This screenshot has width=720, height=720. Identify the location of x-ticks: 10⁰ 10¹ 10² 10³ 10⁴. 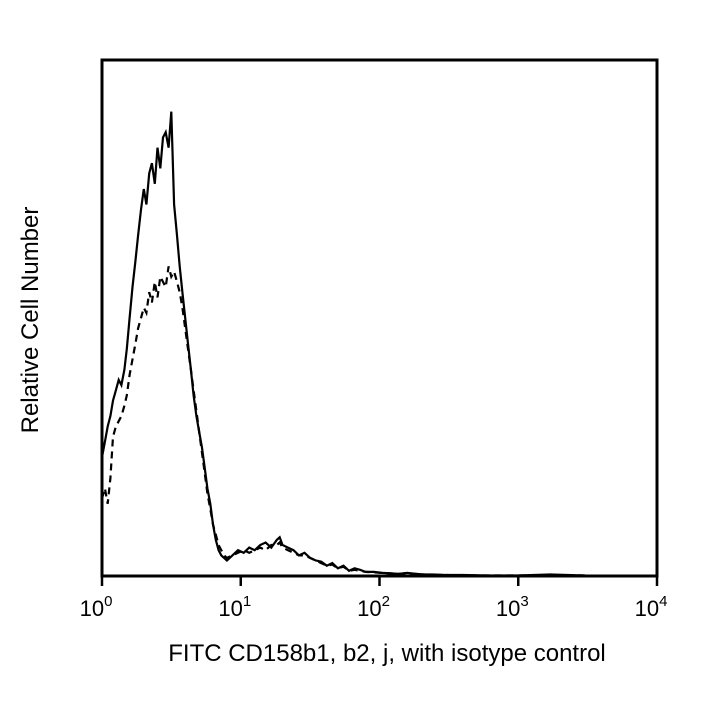
(374, 598).